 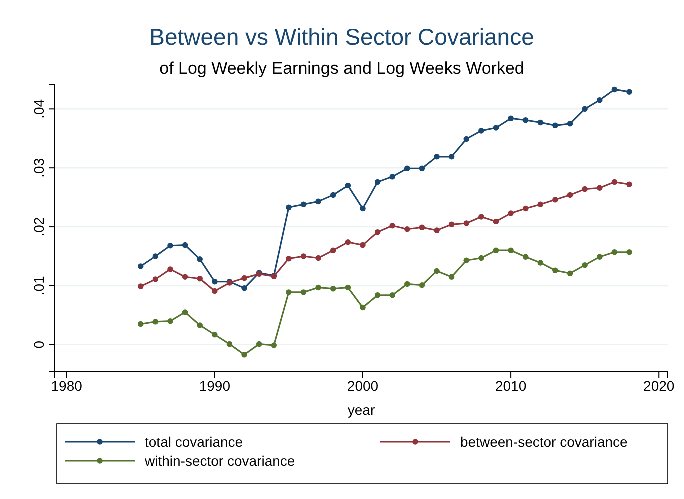 What do you see at coordinates (38, 344) in the screenshot?
I see `y-tick-label: 0` at bounding box center [38, 344].